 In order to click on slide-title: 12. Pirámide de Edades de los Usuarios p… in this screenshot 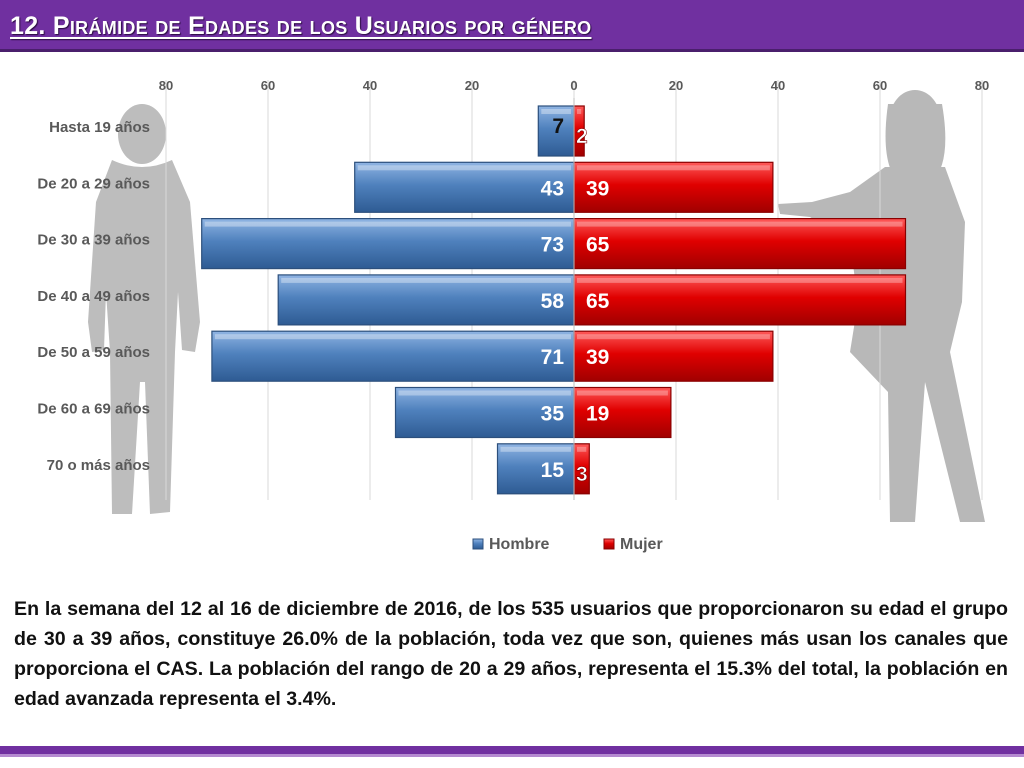, I will do `click(301, 26)`.